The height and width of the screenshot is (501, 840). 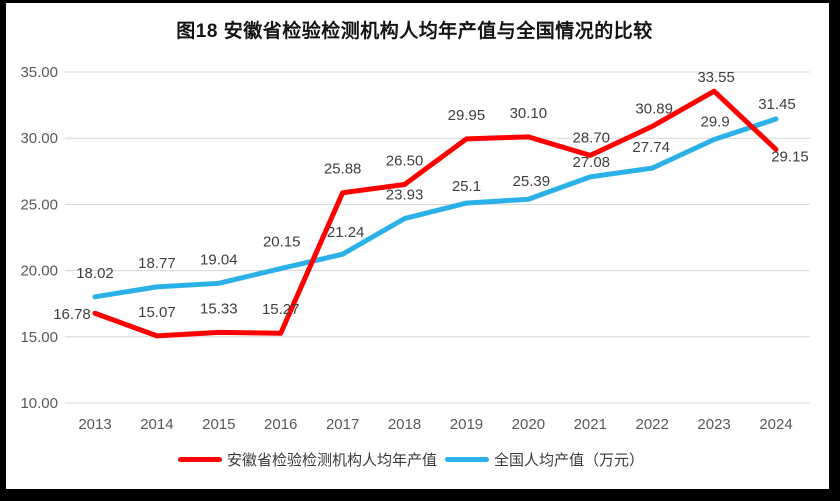 What do you see at coordinates (157, 312) in the screenshot?
I see `data-label-series-0: 15.07` at bounding box center [157, 312].